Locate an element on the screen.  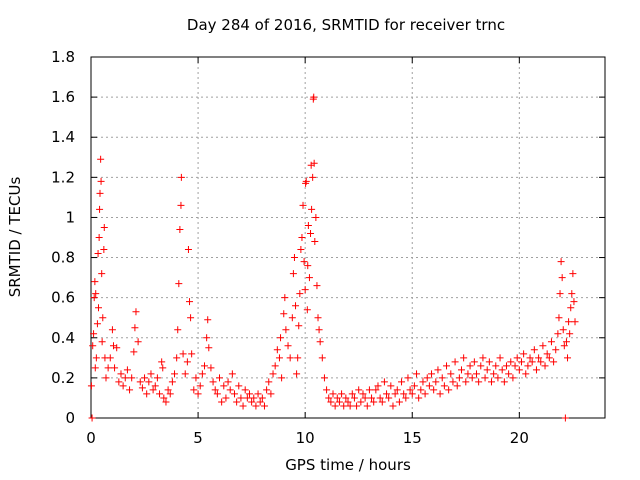
y-axis-title: SRMTID / TECUs is located at coordinates (15, 237).